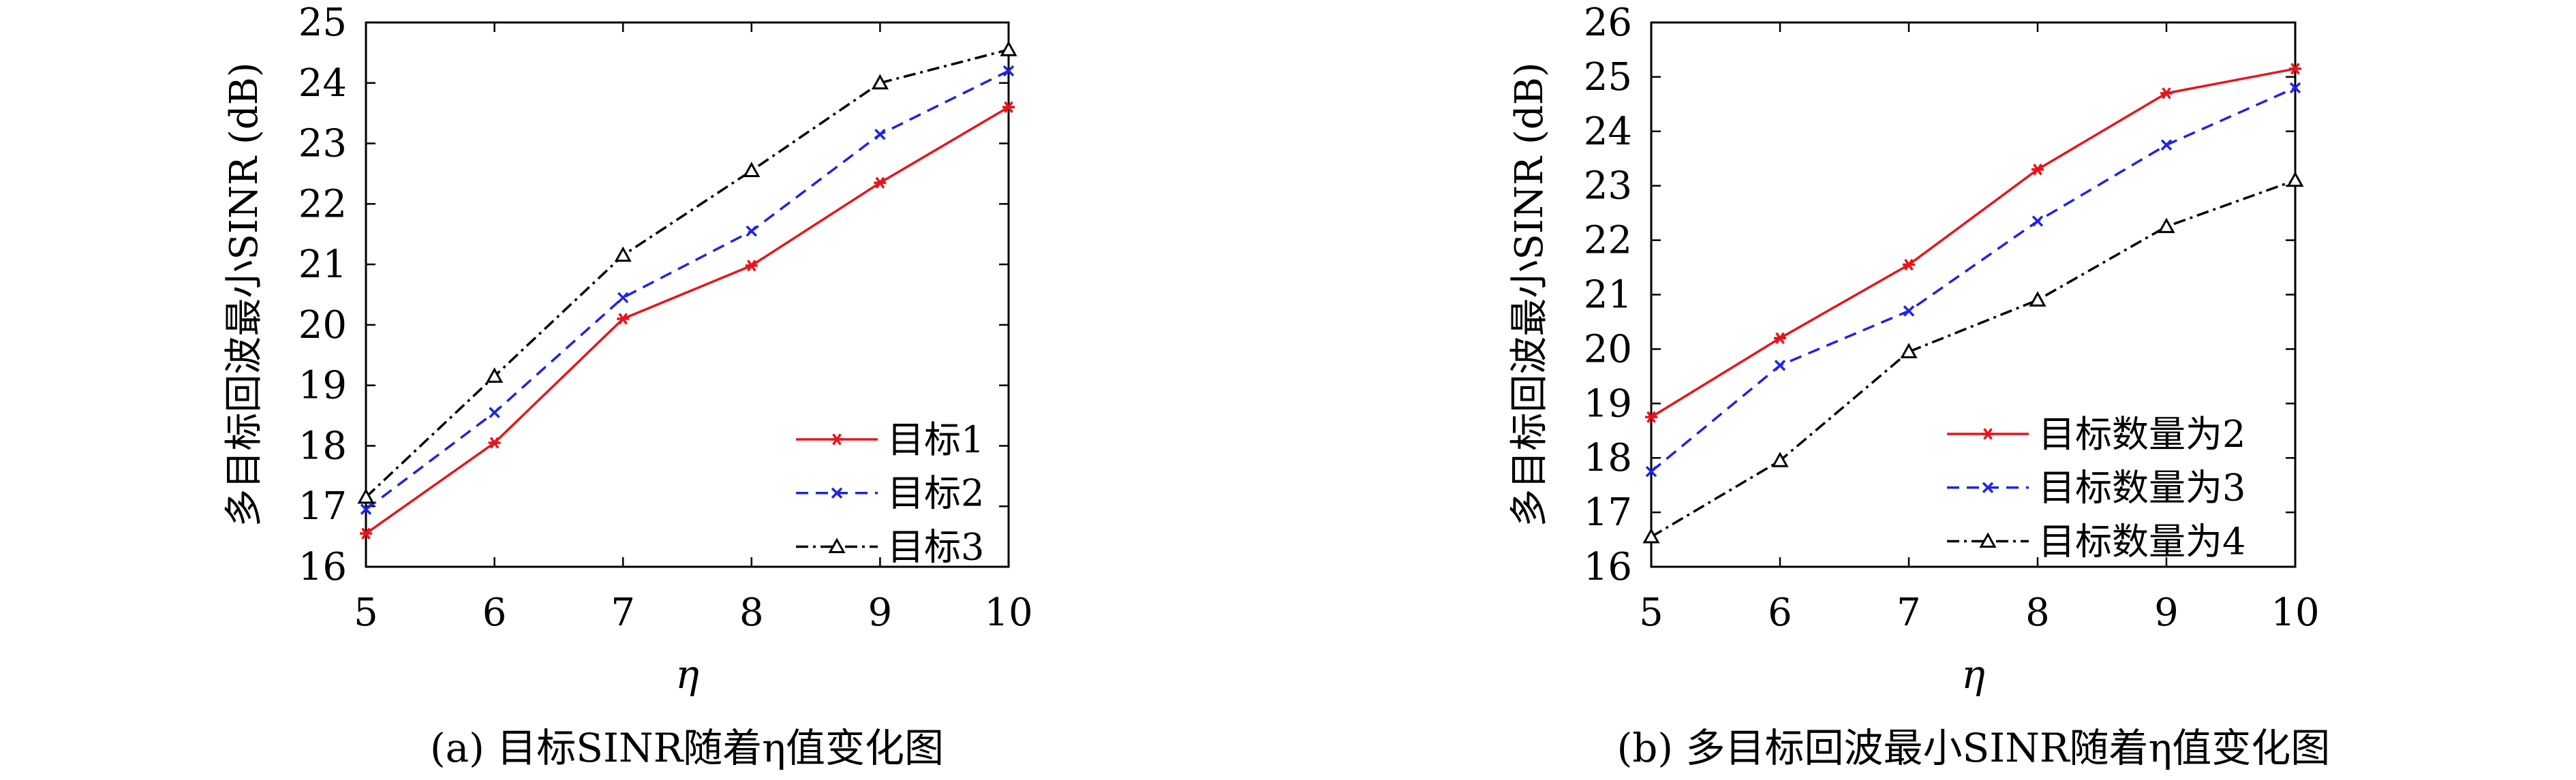 The width and height of the screenshot is (2576, 780). I want to click on chart-a-y-axis-label: 多目标回波最小SINR (dB), so click(244, 294).